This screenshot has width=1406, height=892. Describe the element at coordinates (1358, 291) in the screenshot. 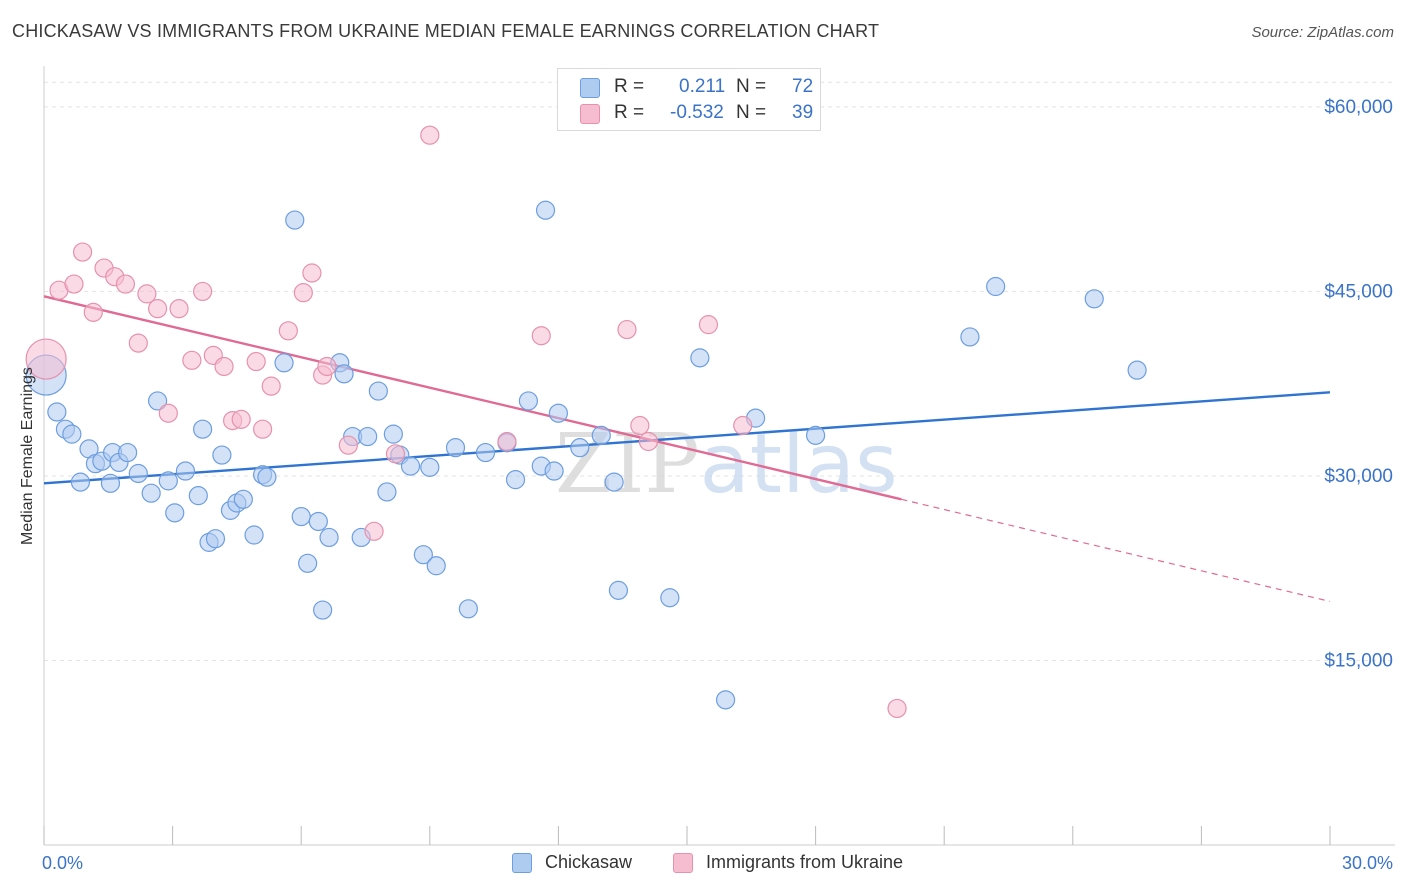

I see `y-tick-label: $45,000` at that location.